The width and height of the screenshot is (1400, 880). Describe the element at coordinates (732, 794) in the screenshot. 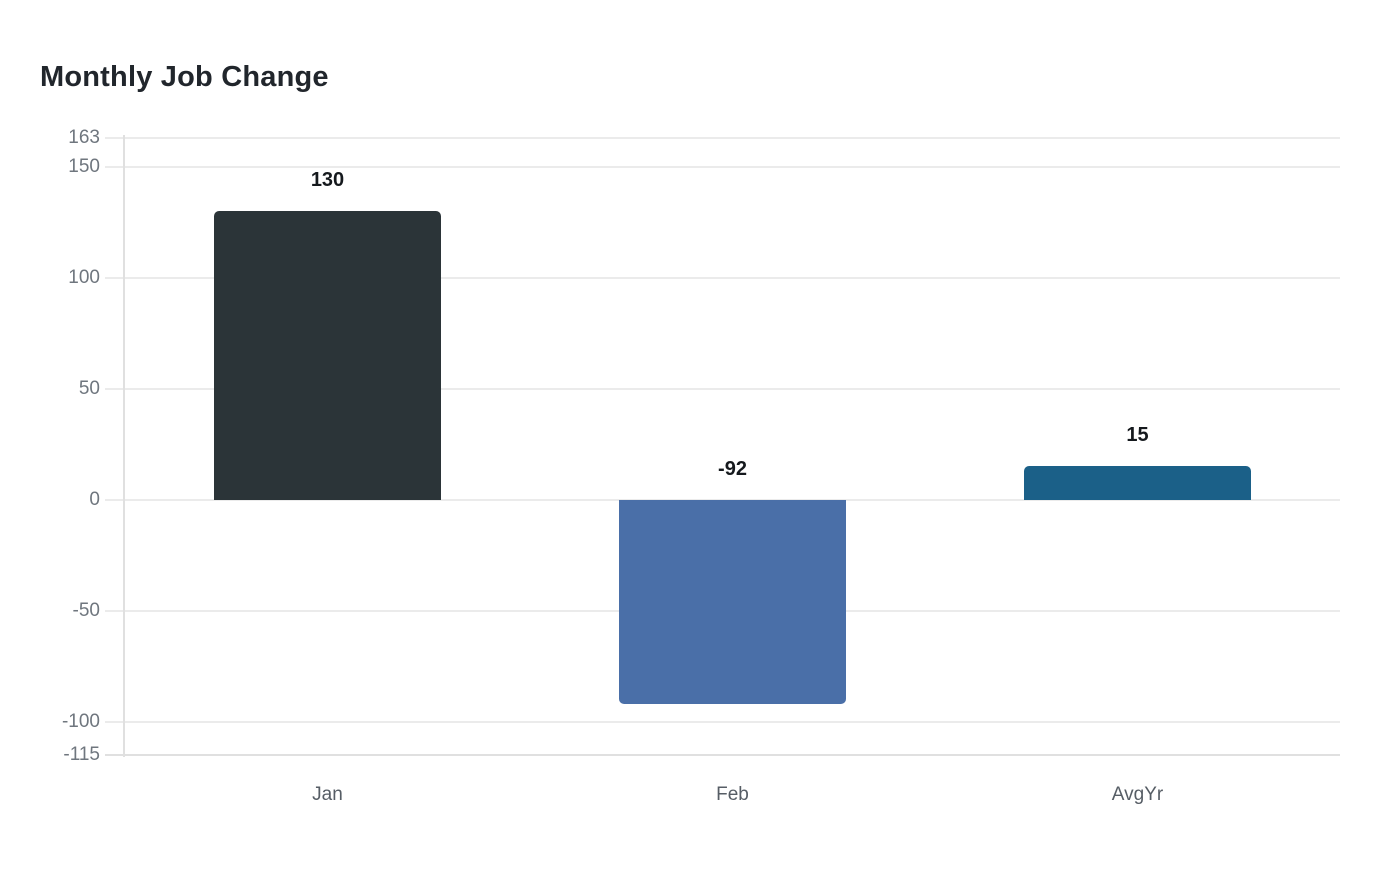

I see `x-category-label: Feb` at that location.